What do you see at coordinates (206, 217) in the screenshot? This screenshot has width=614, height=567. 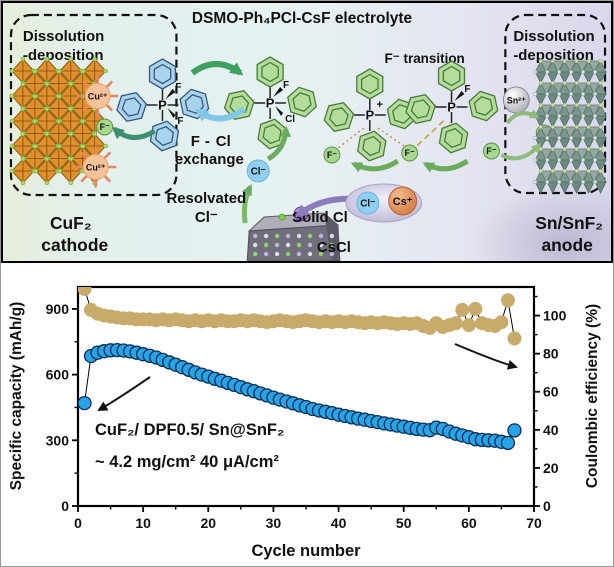 I see `resolvated-label-2: Cl⁻` at bounding box center [206, 217].